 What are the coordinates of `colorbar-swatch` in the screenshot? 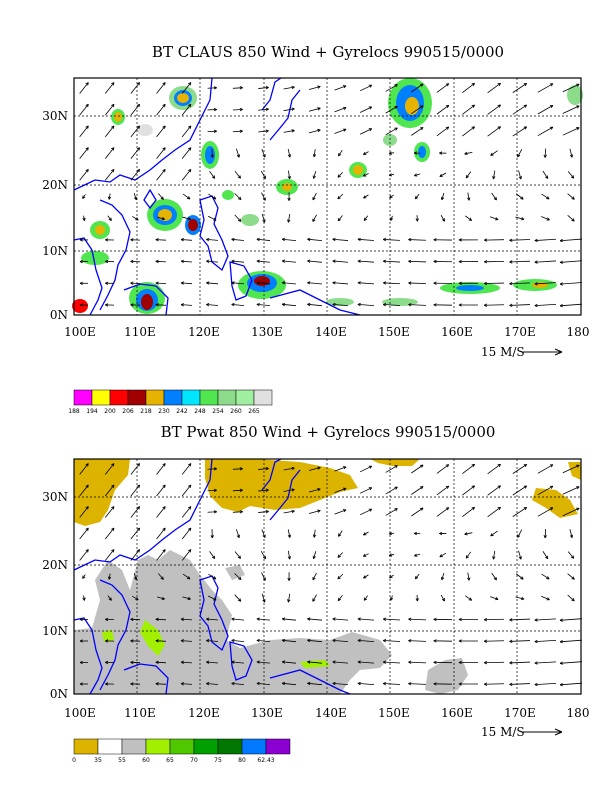 It's located at (173, 397).